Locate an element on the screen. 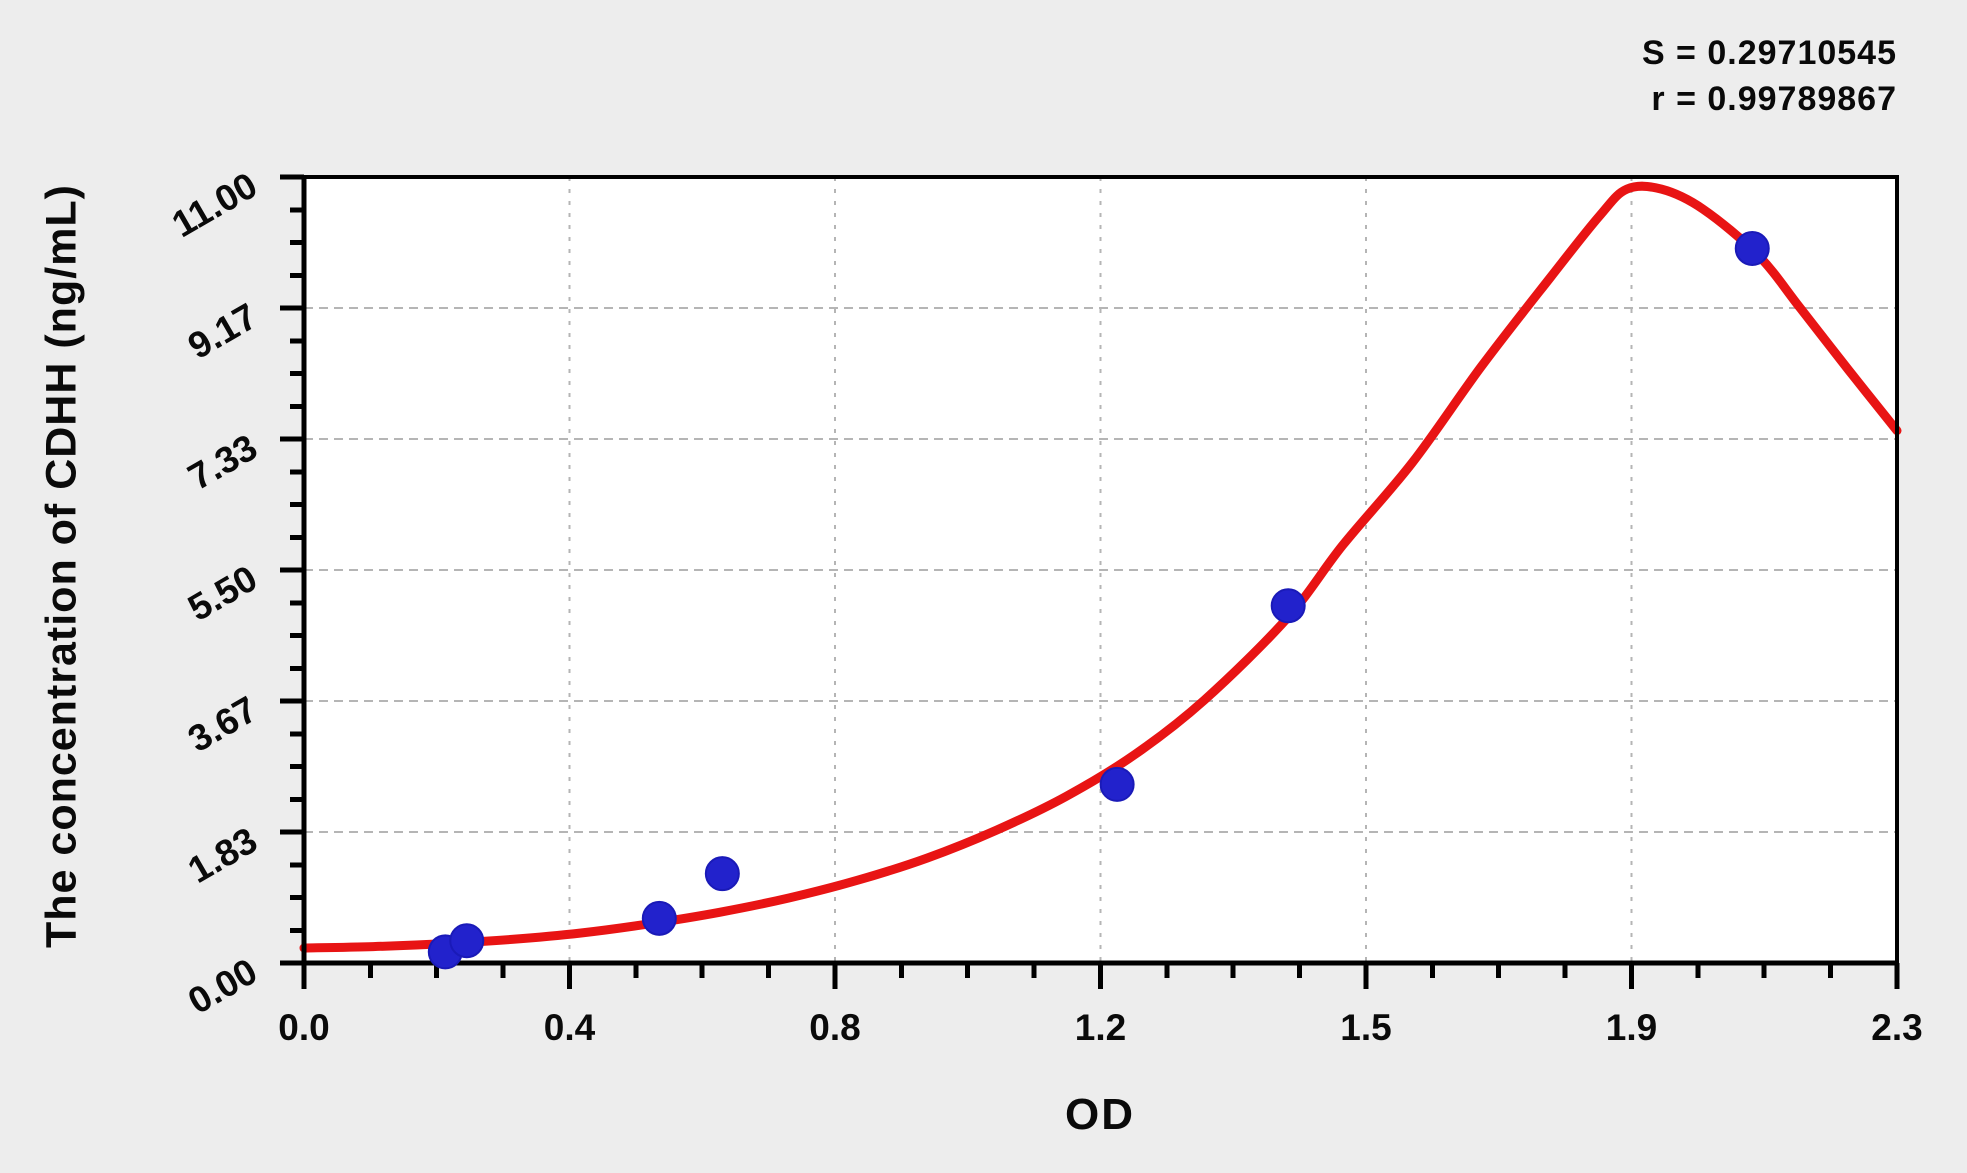 This screenshot has width=1967, height=1173. y-tick-label: 7.33 is located at coordinates (222, 462).